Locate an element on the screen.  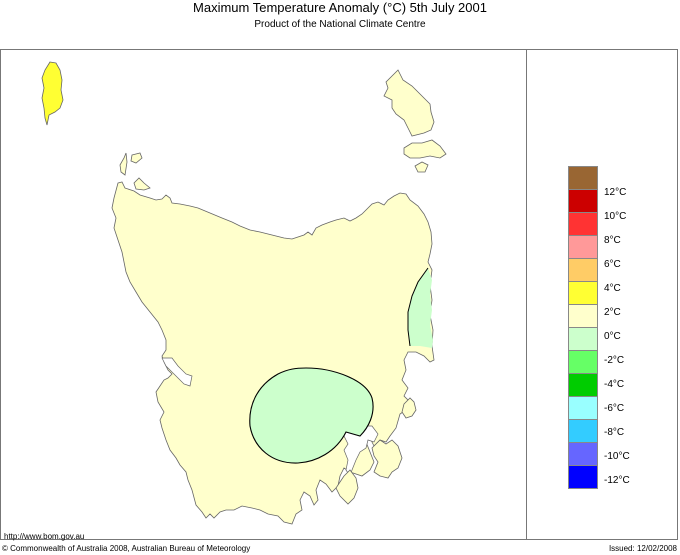
legend-label: -4°C is located at coordinates (614, 384).